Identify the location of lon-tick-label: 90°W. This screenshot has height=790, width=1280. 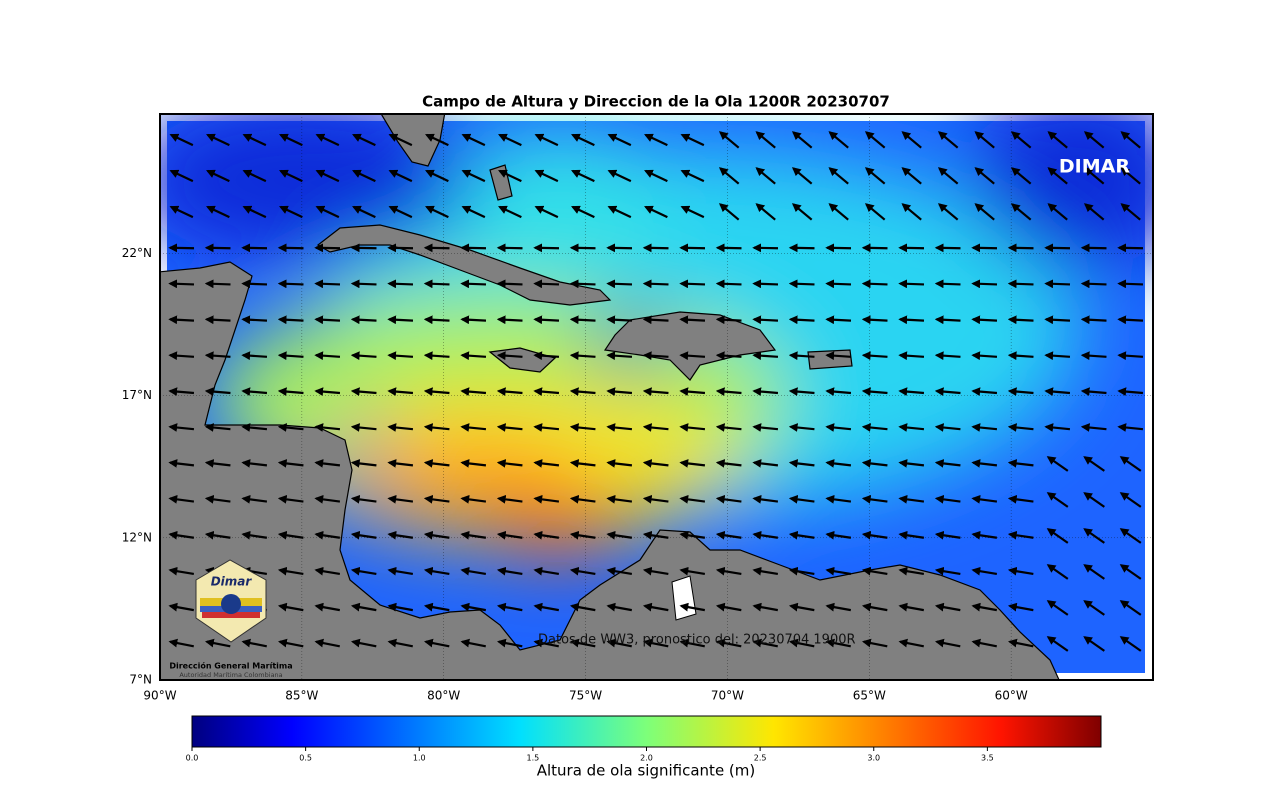
(159, 696).